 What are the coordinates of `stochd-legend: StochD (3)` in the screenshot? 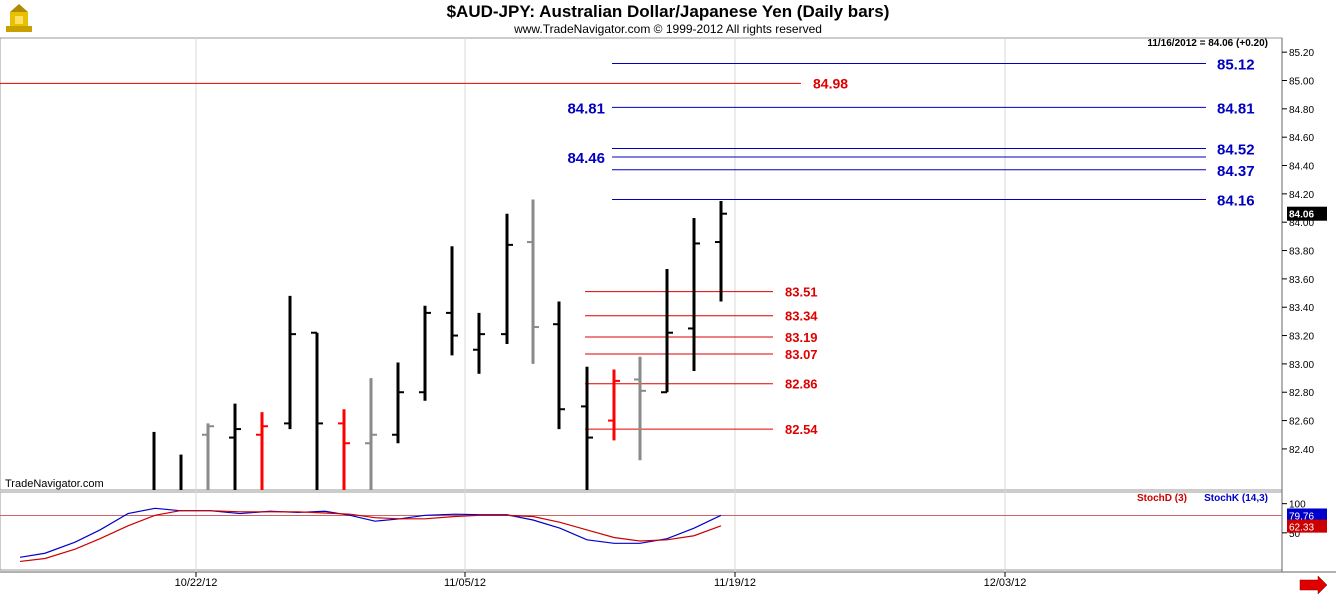 It's located at (1162, 498).